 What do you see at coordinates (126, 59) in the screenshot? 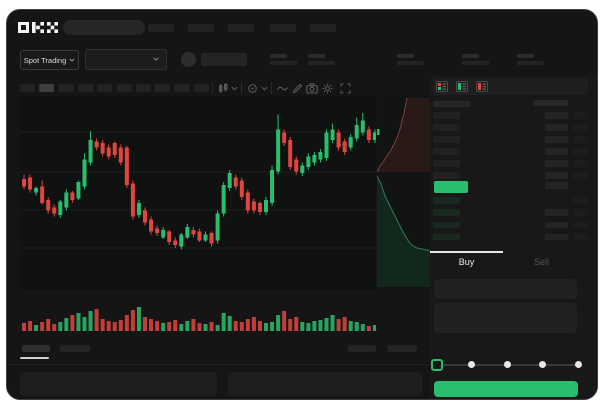
I see `pair-selector` at bounding box center [126, 59].